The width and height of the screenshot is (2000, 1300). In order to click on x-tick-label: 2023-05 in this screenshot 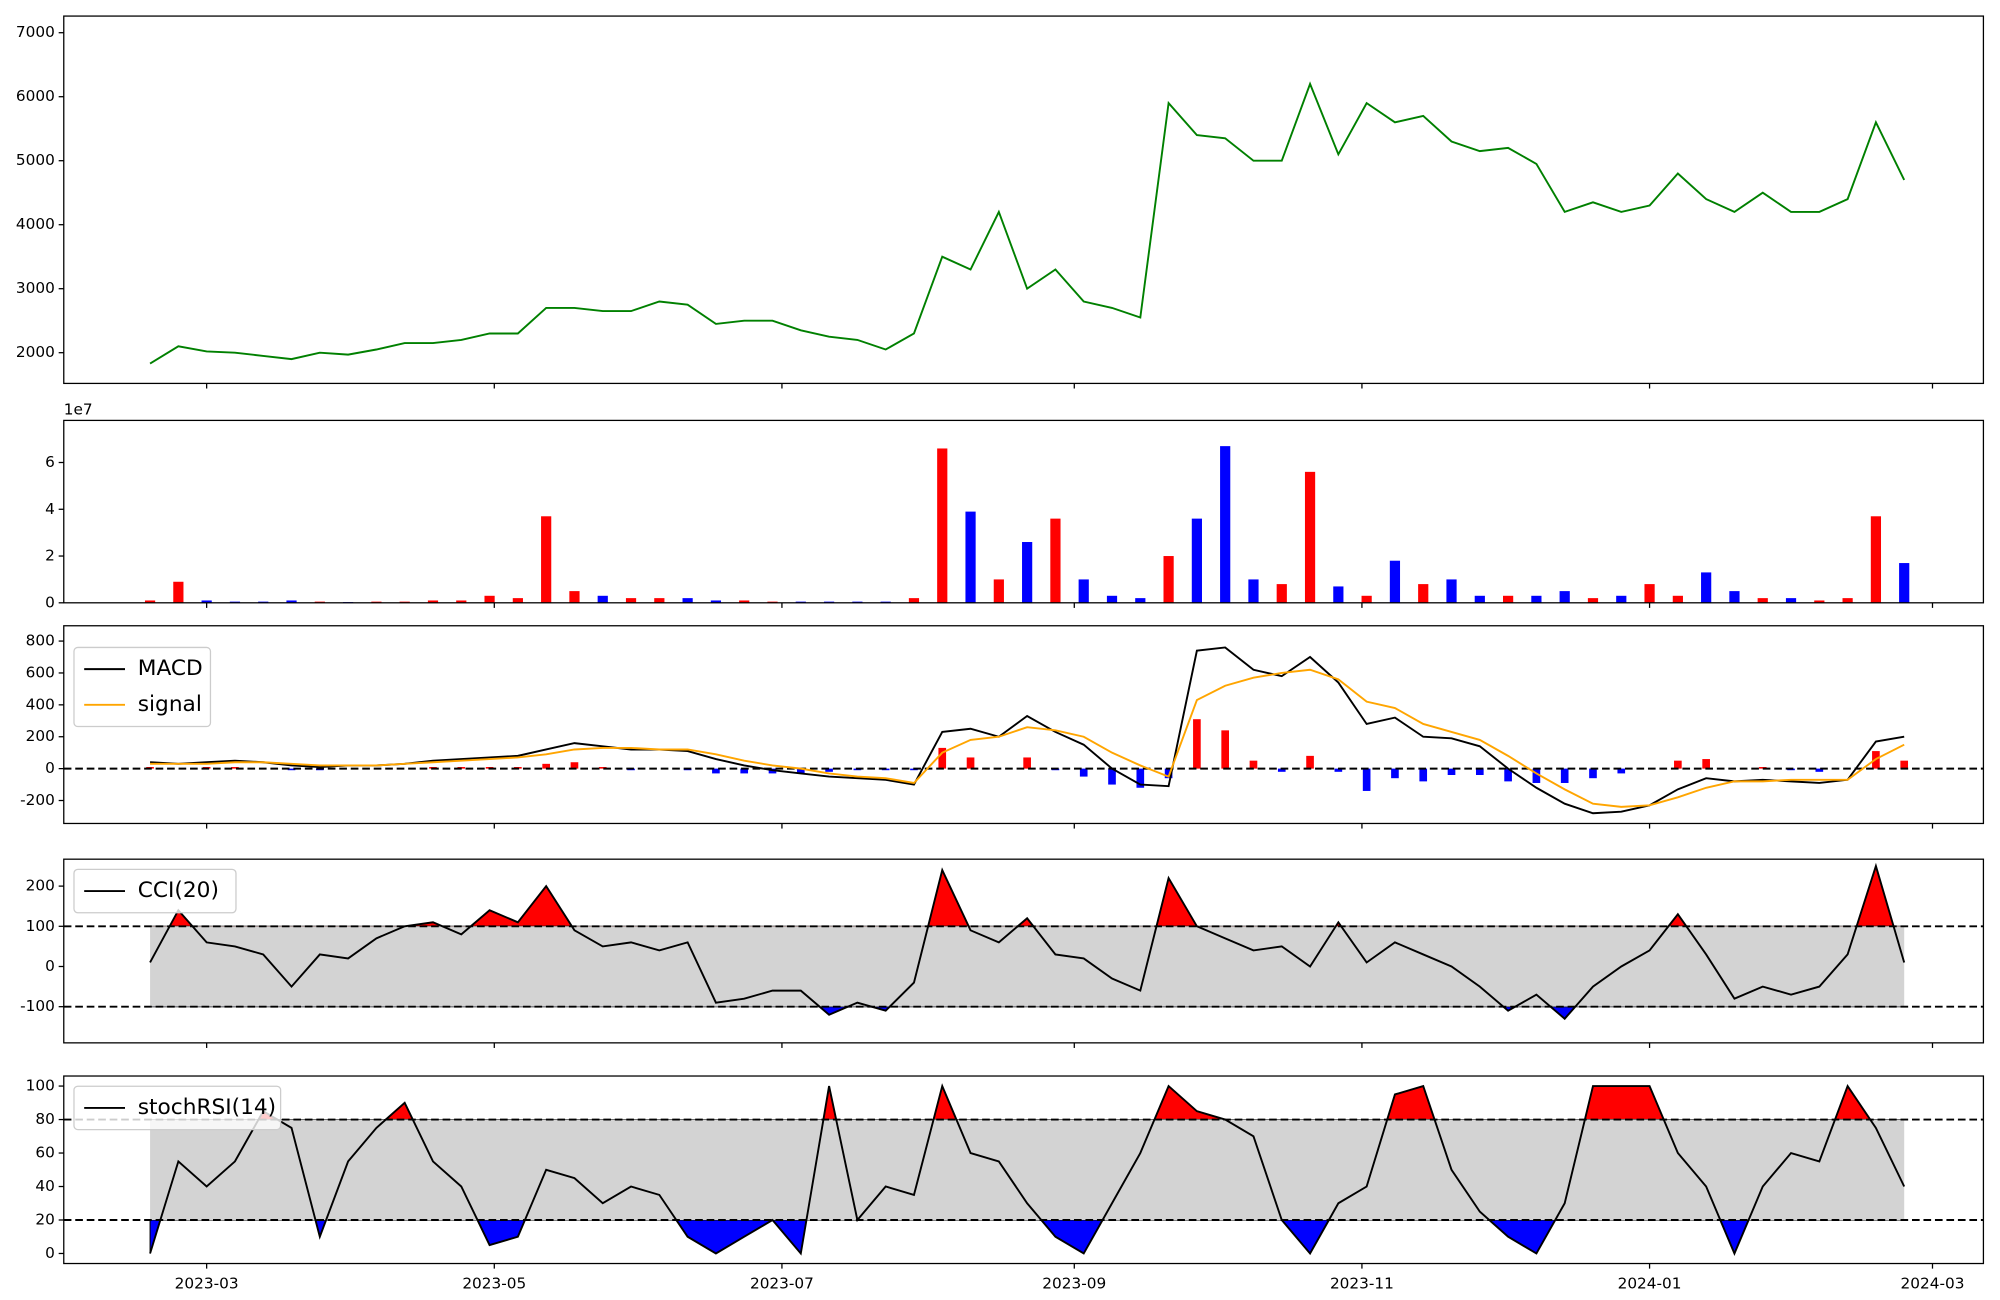, I will do `click(494, 1283)`.